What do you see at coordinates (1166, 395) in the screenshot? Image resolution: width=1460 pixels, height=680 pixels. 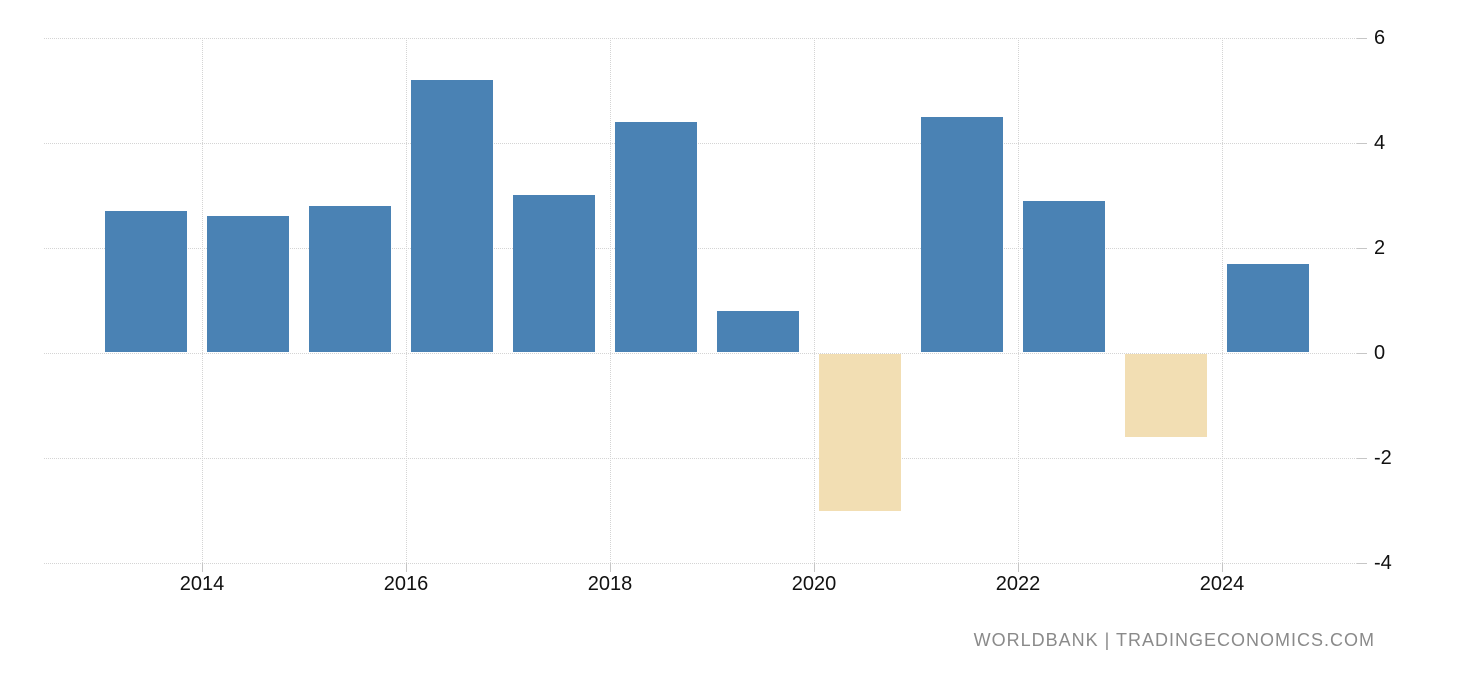 I see `bar-2023` at bounding box center [1166, 395].